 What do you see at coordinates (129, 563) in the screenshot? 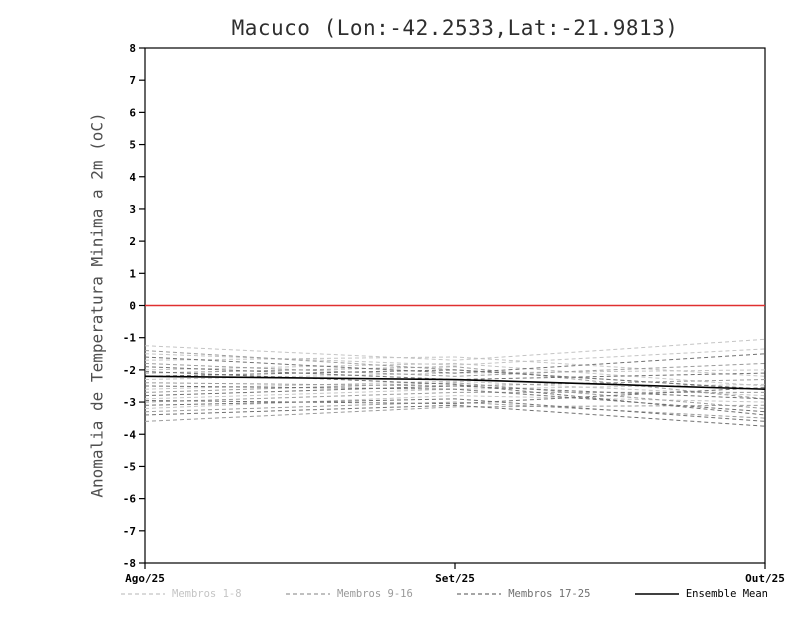
I see `y-tick-label: -8` at bounding box center [129, 563].